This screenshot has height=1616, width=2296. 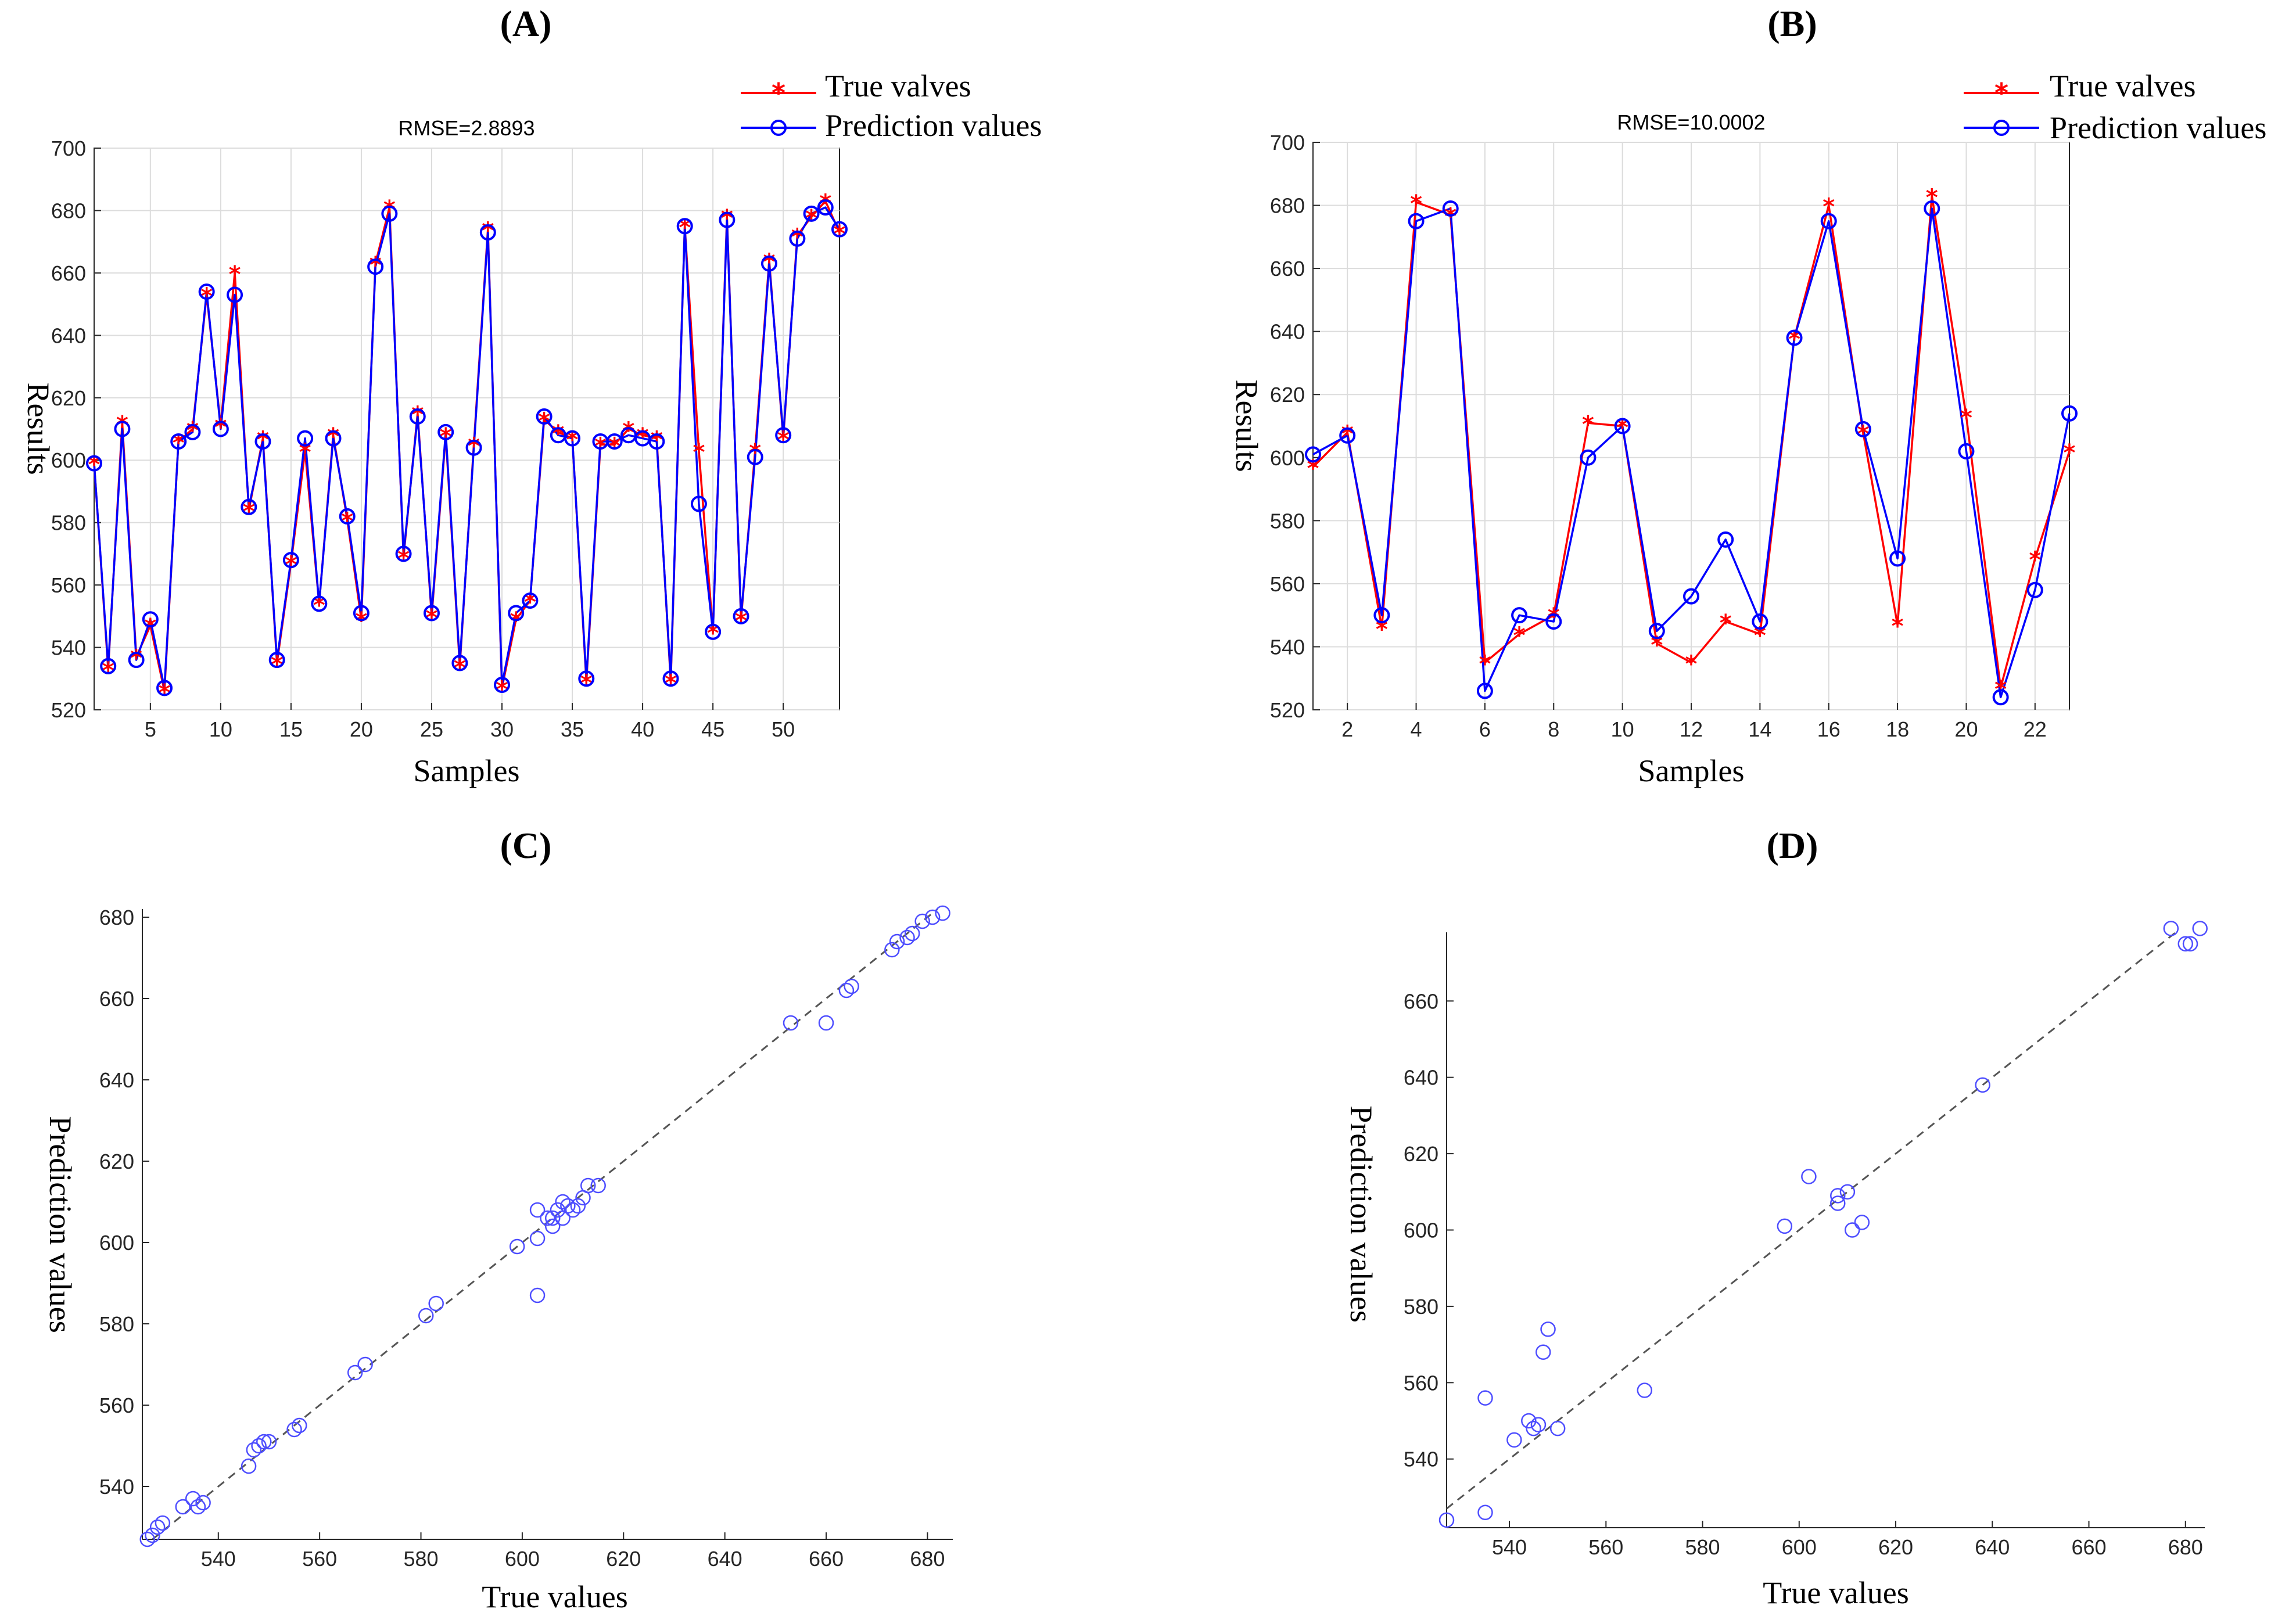 What do you see at coordinates (1829, 729) in the screenshot?
I see `panel-b-xtick-label: 16` at bounding box center [1829, 729].